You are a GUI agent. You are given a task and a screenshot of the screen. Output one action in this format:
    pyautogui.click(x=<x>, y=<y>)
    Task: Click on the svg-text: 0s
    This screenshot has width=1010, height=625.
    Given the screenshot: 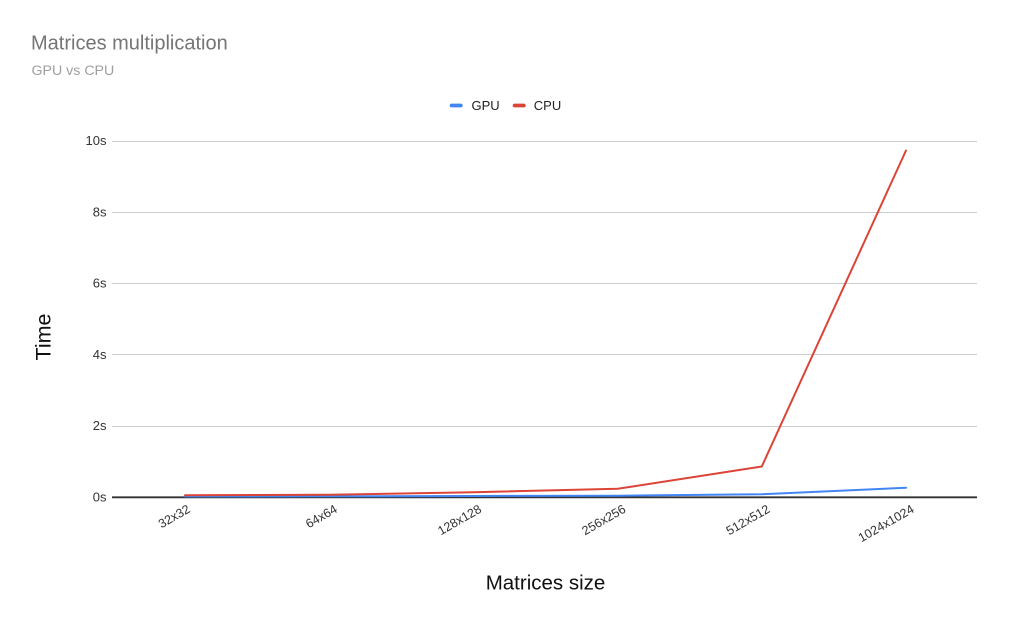 What is the action you would take?
    pyautogui.click(x=100, y=496)
    